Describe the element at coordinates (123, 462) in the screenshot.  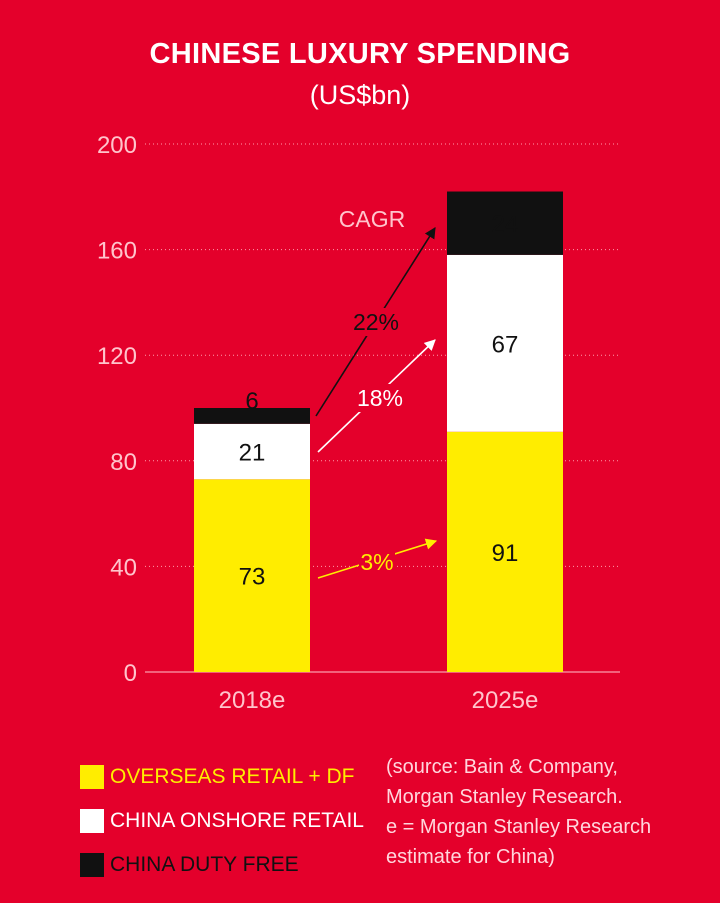
I see `y-tick-label: 80` at that location.